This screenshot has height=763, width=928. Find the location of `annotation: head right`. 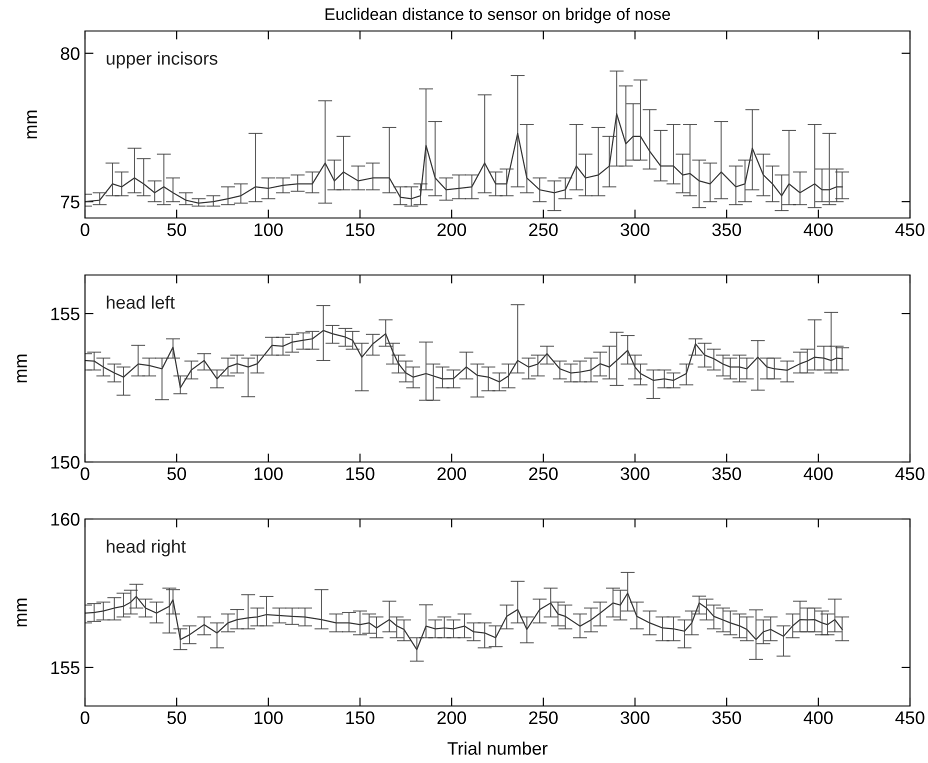

annotation: head right is located at coordinates (146, 548).